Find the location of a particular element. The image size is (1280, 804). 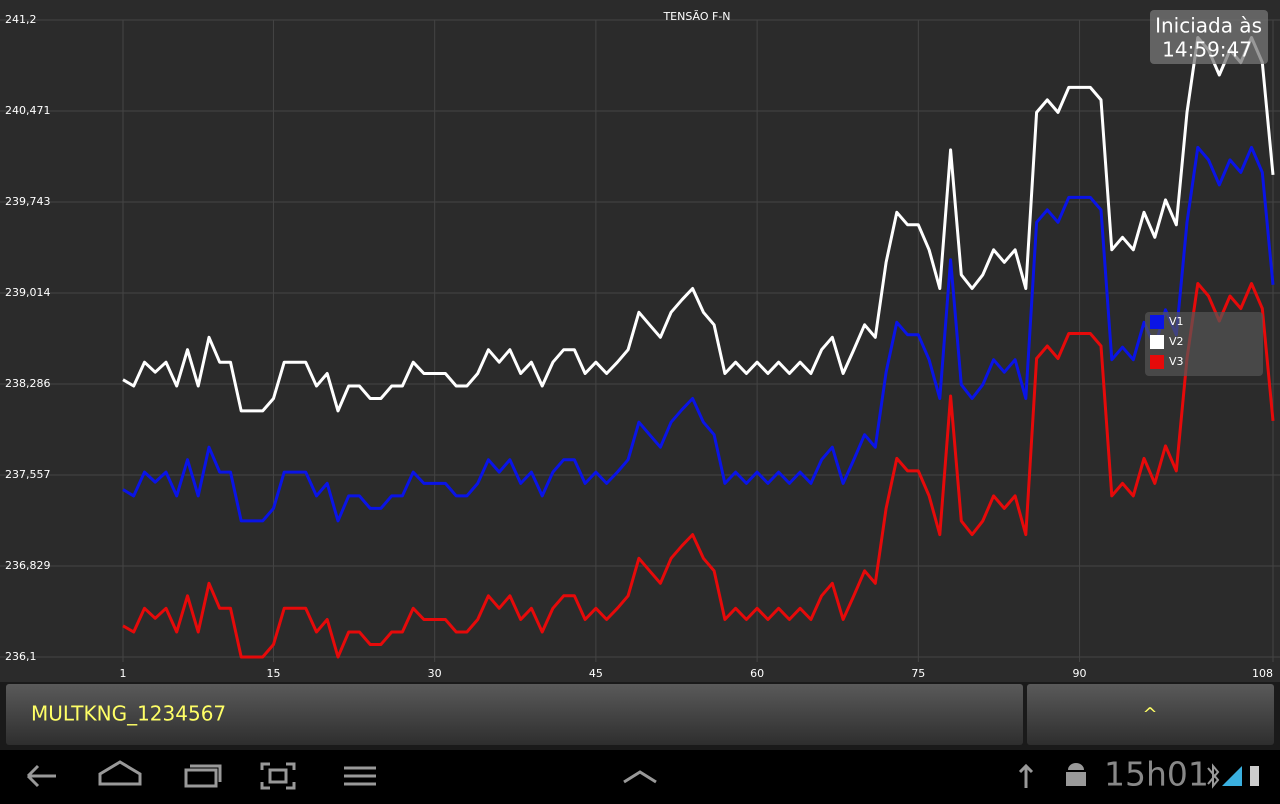

x-tick-label: 60 is located at coordinates (757, 673).